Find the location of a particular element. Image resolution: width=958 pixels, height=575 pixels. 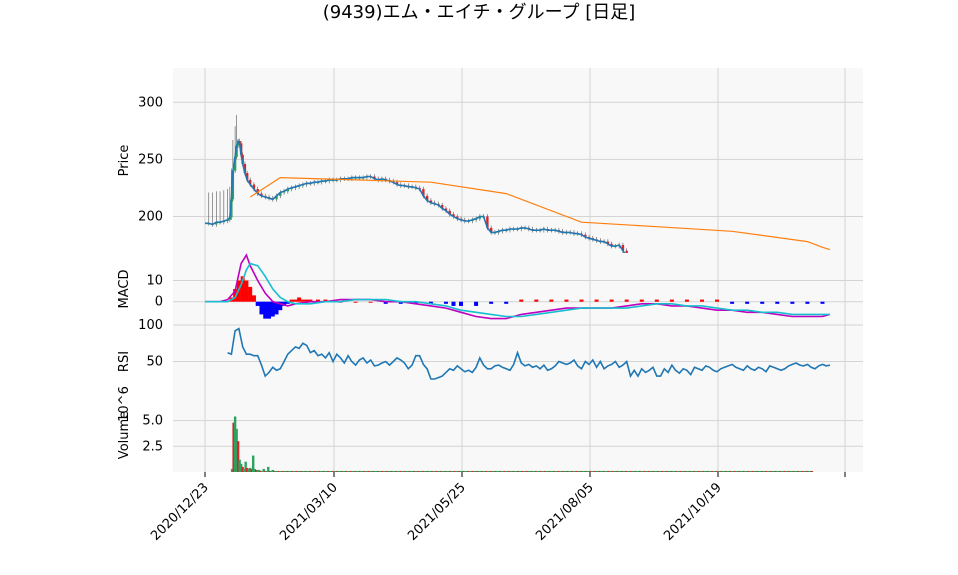

series-line-macd is located at coordinates (518, 286).